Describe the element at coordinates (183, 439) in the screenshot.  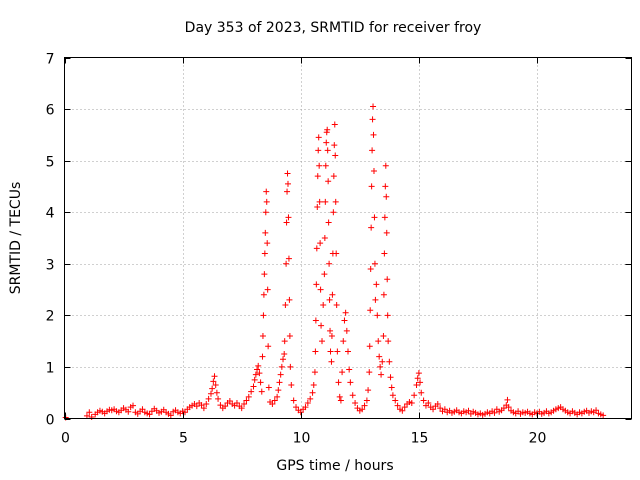
I see `x-tick-label: 5` at that location.